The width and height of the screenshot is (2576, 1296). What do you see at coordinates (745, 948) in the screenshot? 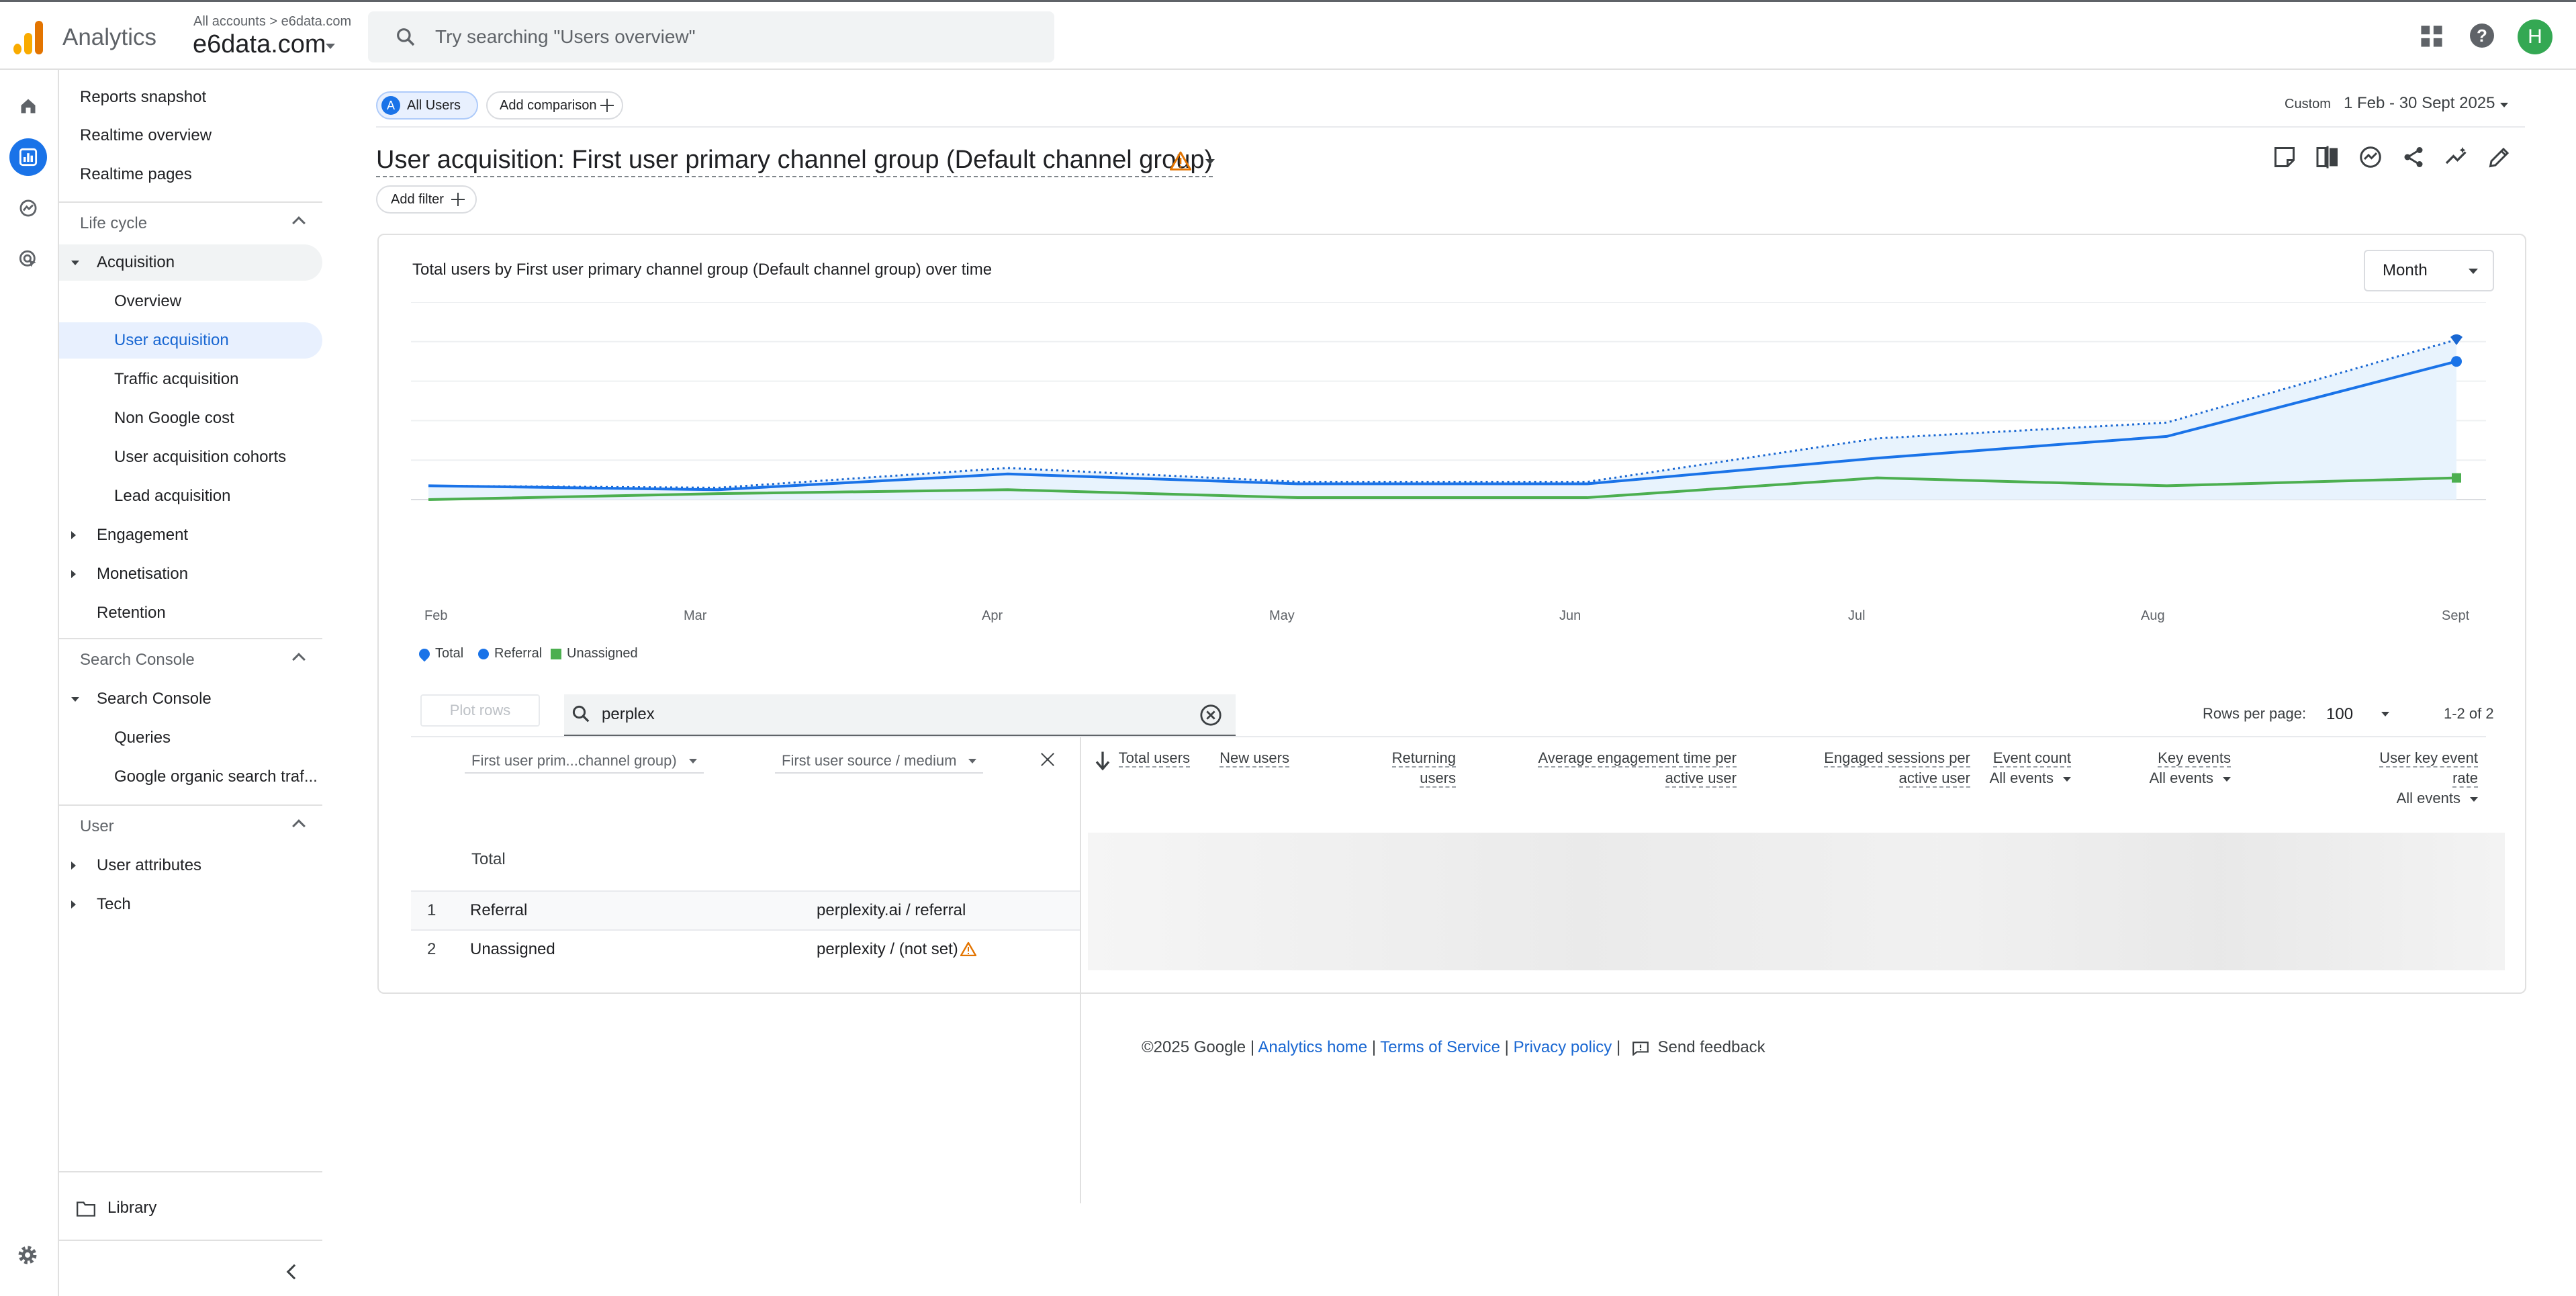
I see `table-row: 2 Unassigned perplexity / (not set)` at bounding box center [745, 948].